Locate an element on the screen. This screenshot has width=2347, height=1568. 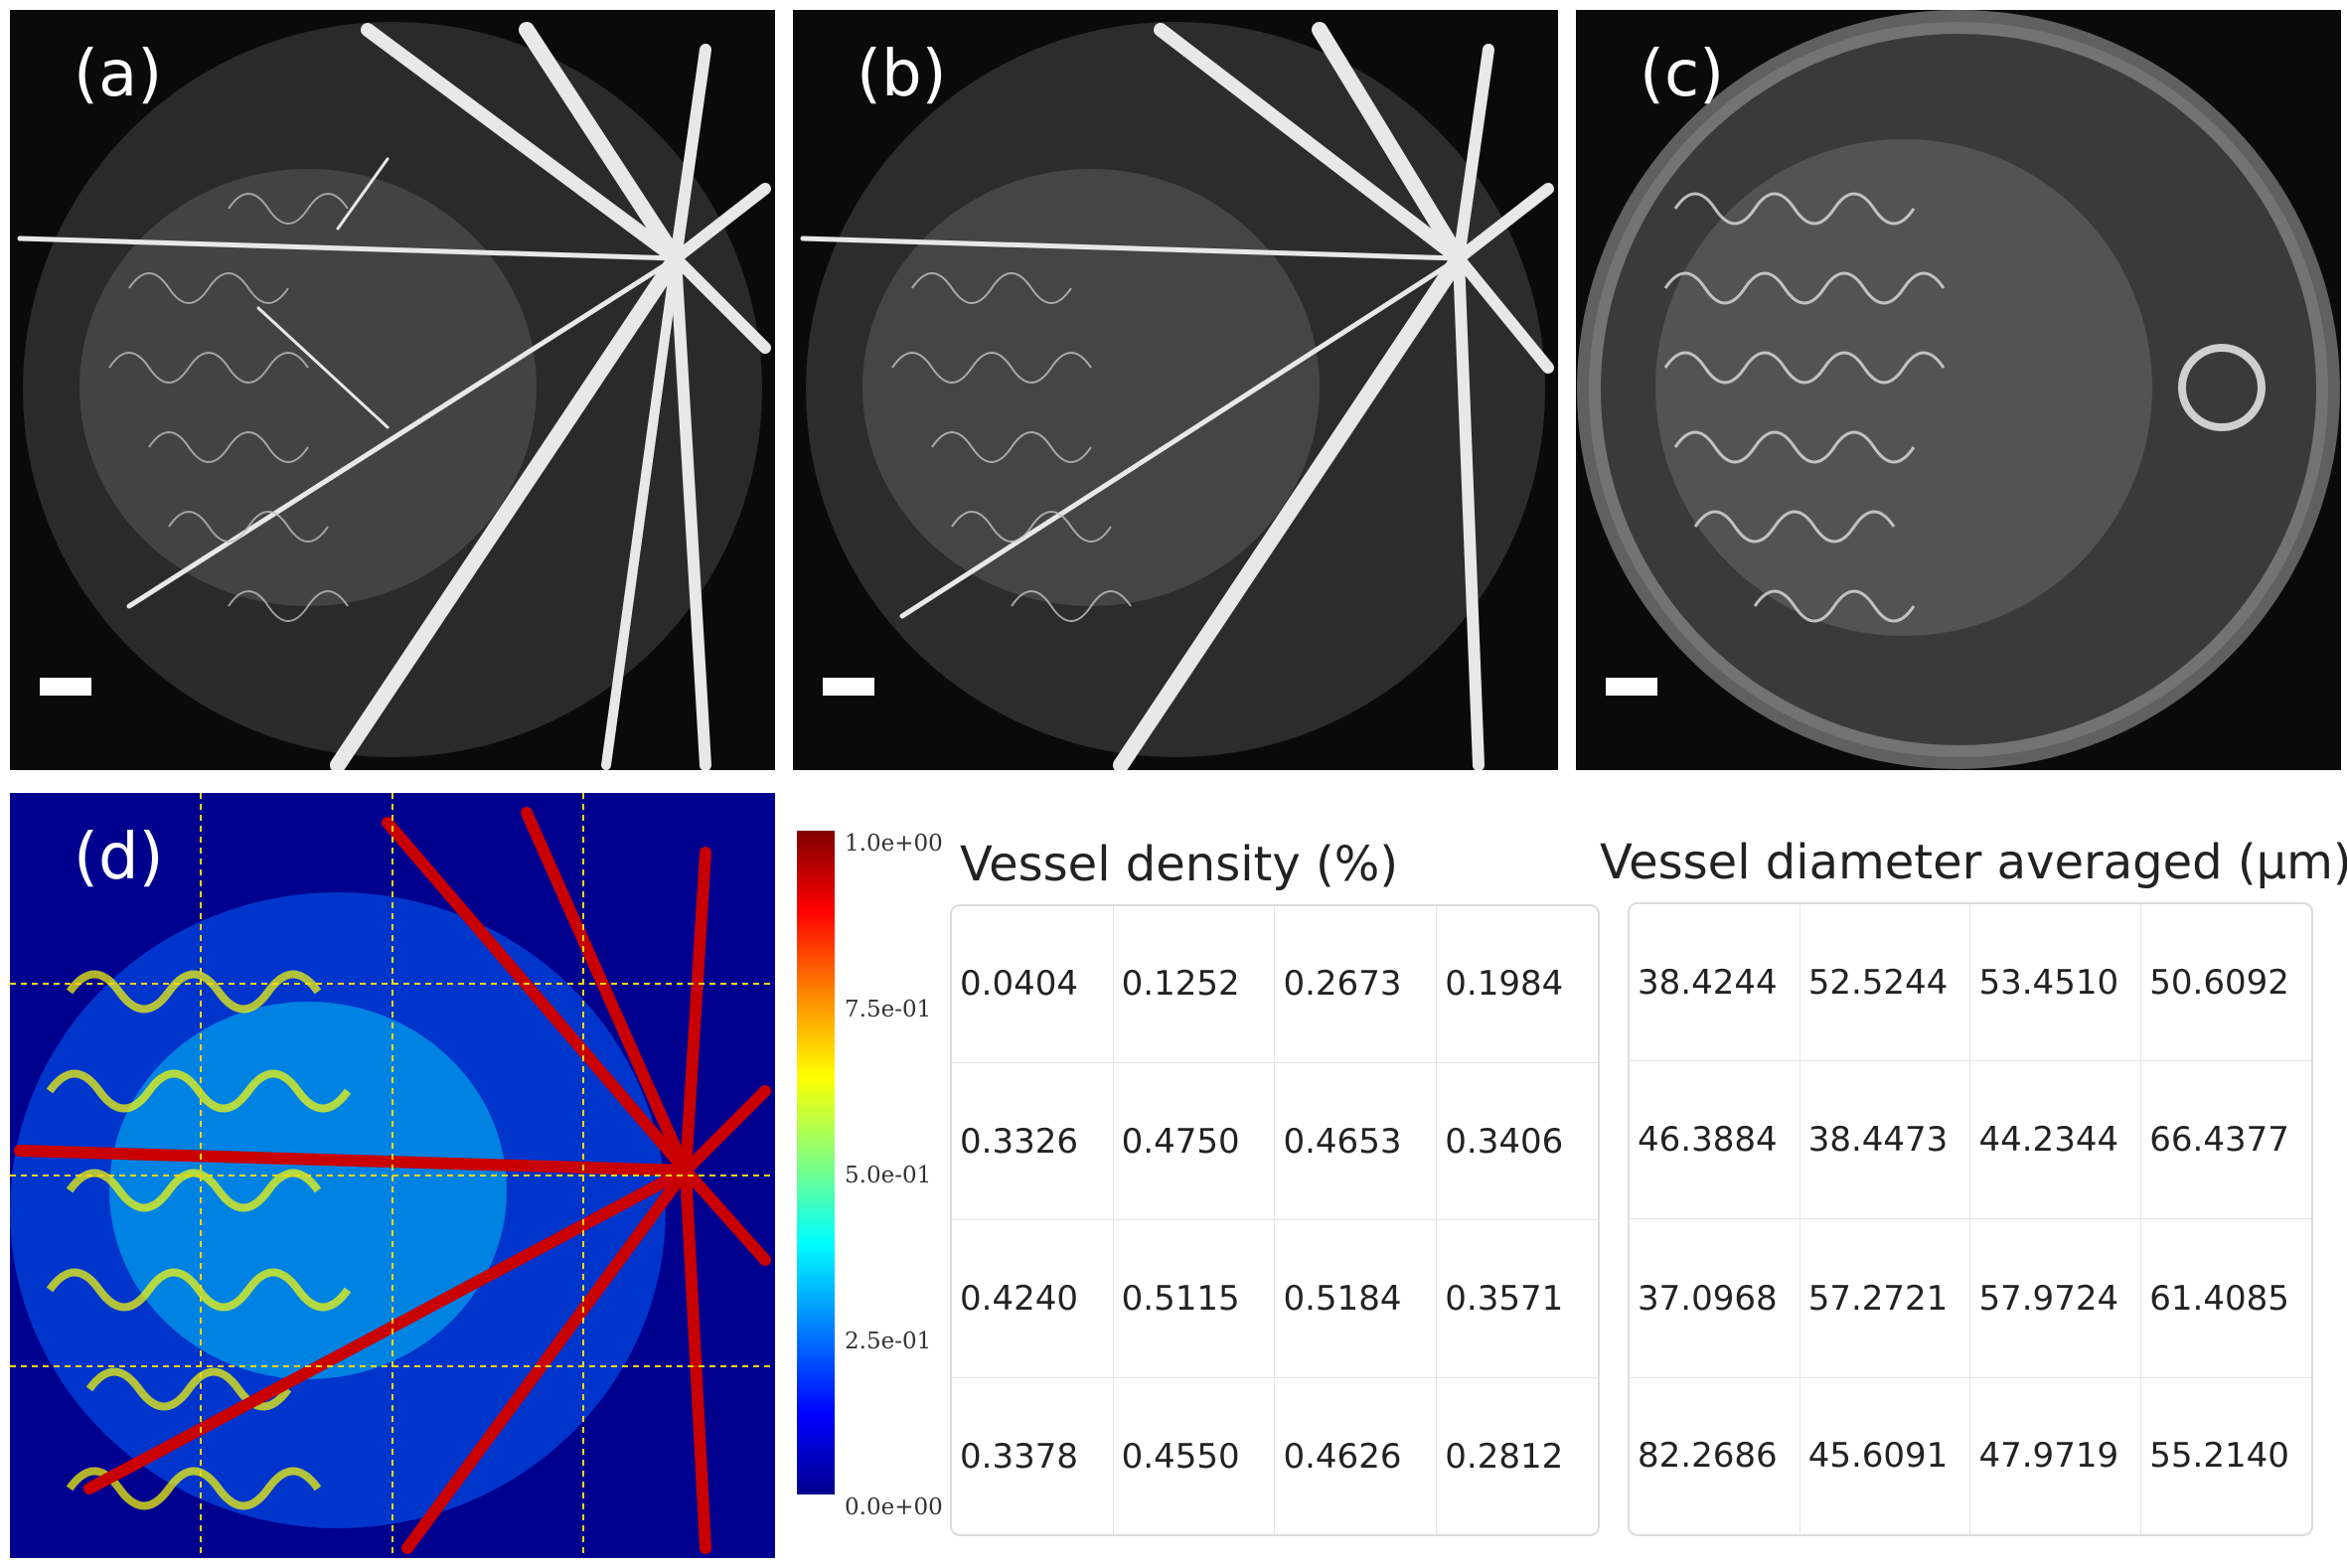
table-cell: 47.9719 is located at coordinates (2055, 1455).